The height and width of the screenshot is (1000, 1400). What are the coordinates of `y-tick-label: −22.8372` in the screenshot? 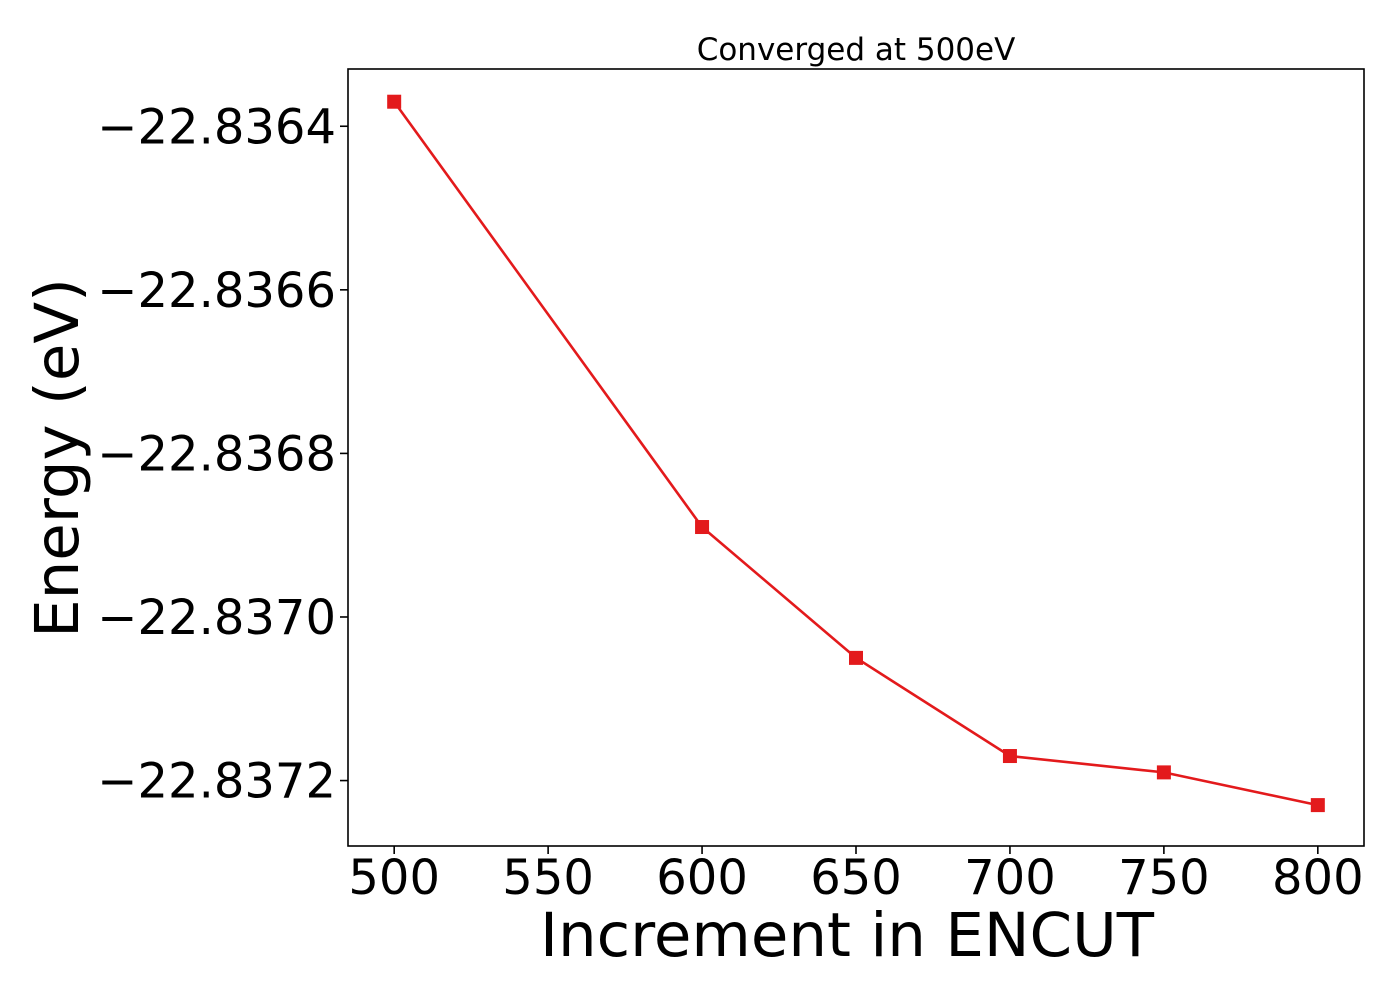 It's located at (216, 782).